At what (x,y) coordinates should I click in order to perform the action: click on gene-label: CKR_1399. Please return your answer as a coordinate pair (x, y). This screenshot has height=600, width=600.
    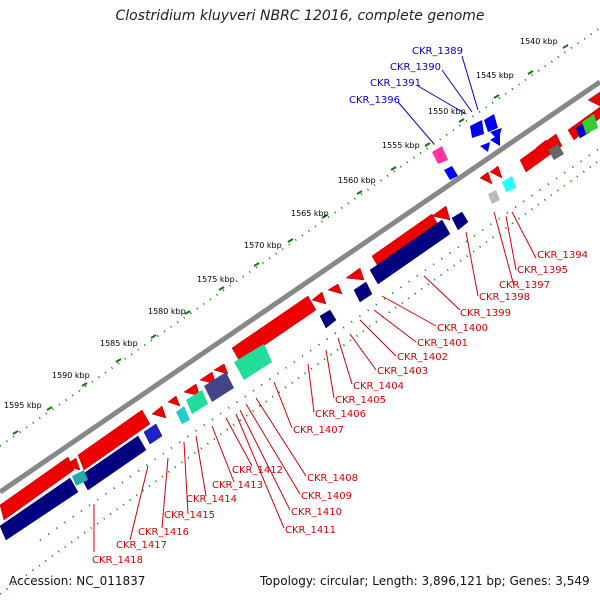
    Looking at the image, I should click on (485, 313).